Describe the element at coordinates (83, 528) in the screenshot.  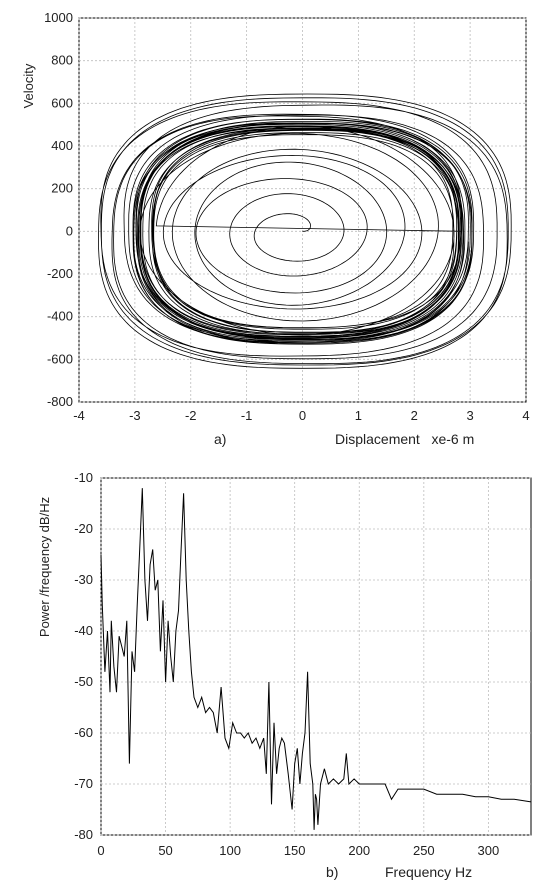
I see `b-y-tick-label: -20` at that location.